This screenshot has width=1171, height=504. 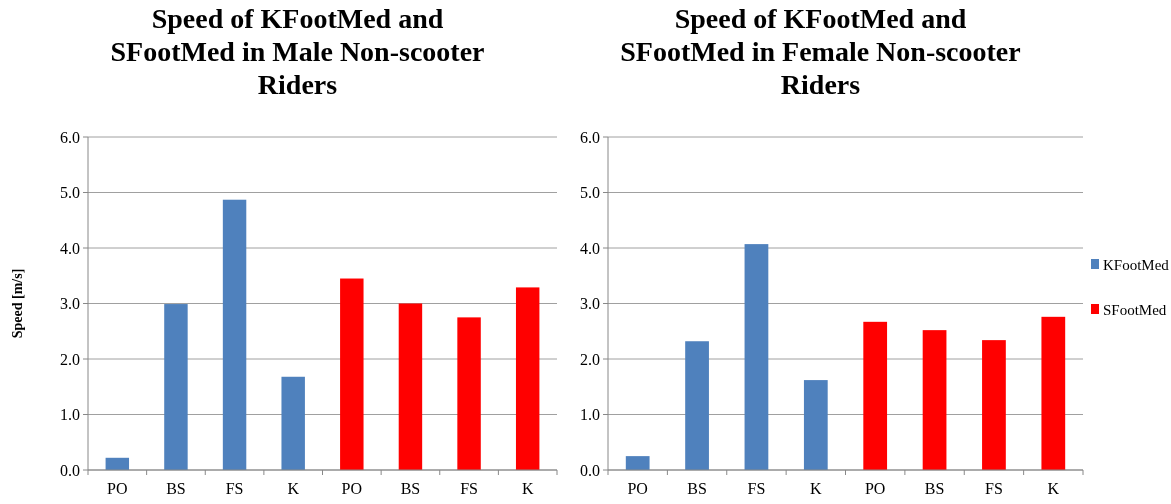 What do you see at coordinates (820, 51) in the screenshot?
I see `chart-title: Speed of KFootMed and SFootMed in Female Non-scooter Riders` at bounding box center [820, 51].